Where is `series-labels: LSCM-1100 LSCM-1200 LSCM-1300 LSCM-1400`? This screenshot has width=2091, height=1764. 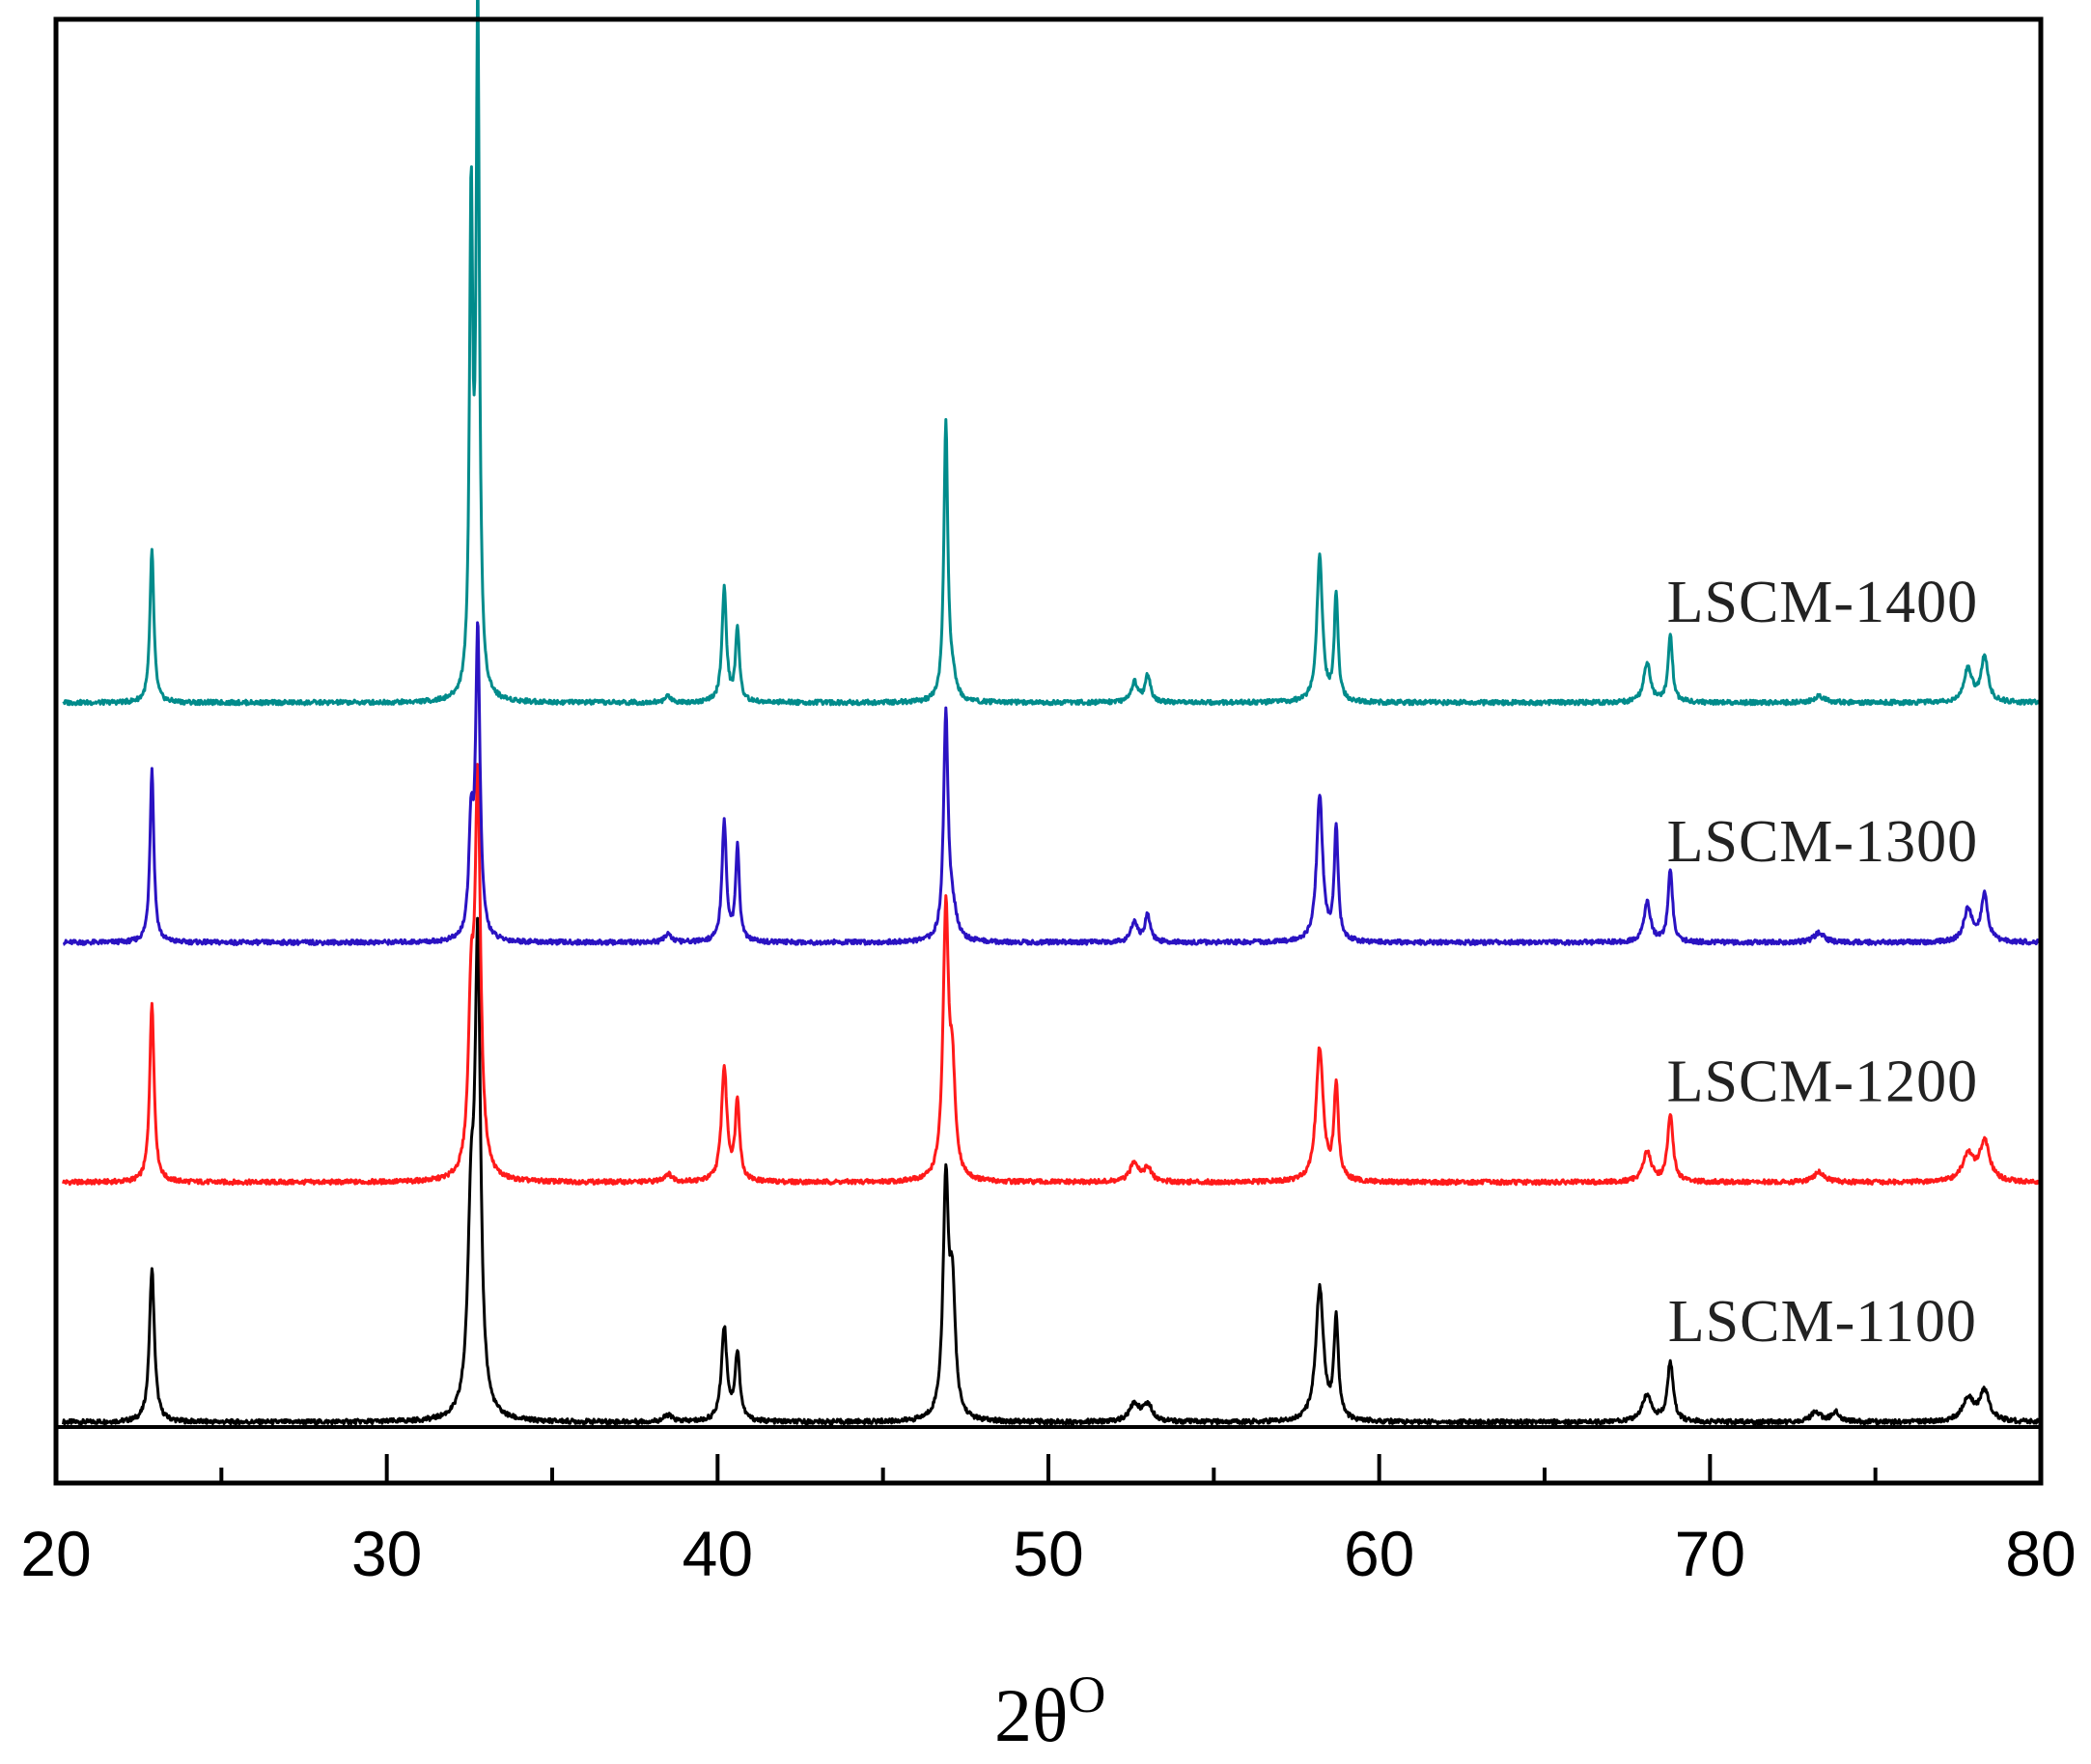
series-labels: LSCM-1100 LSCM-1200 LSCM-1300 LSCM-1400 is located at coordinates (1822, 963).